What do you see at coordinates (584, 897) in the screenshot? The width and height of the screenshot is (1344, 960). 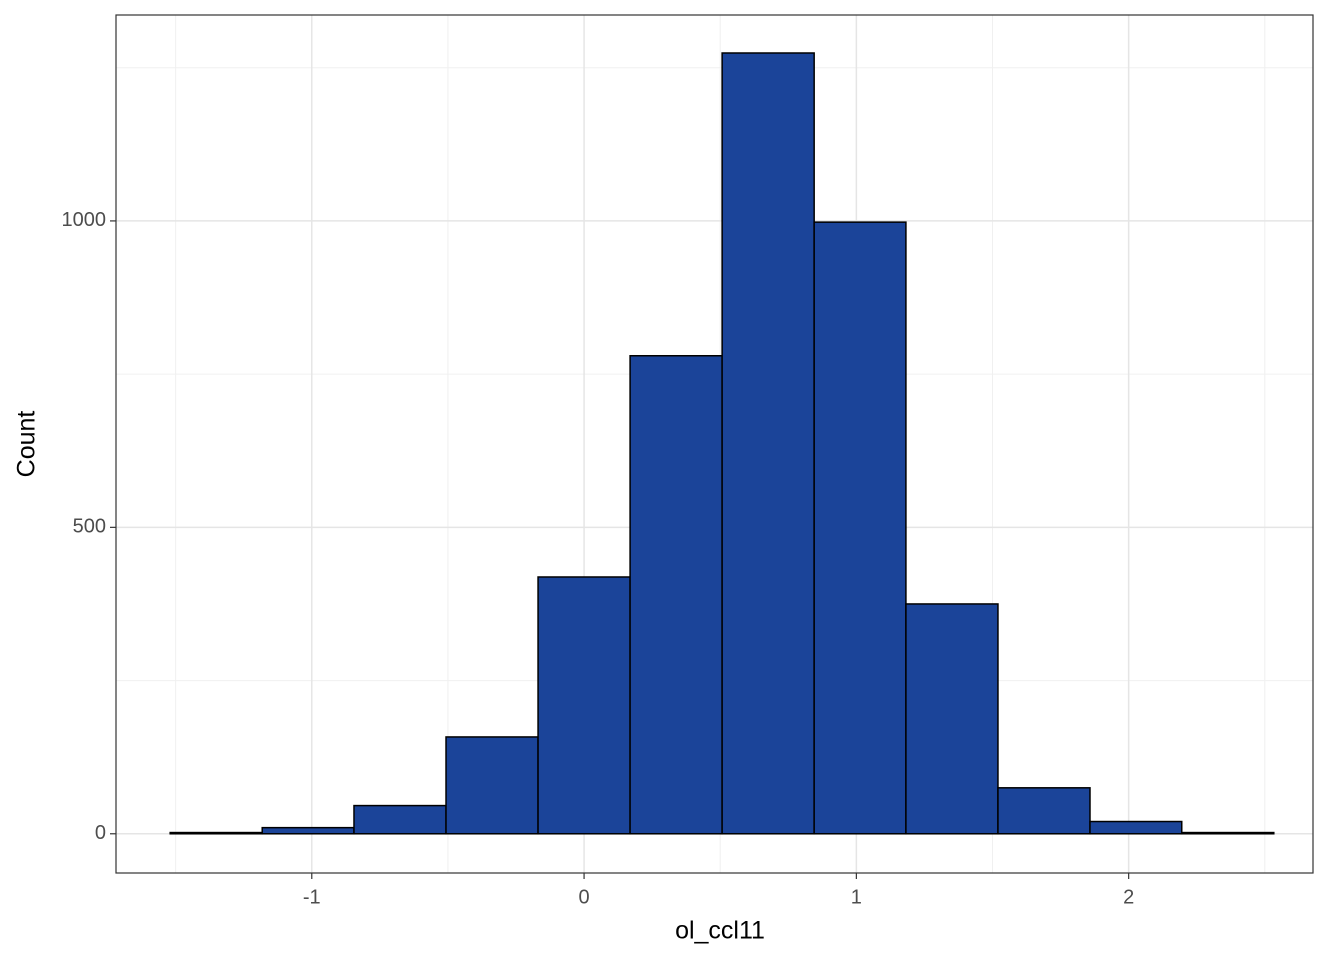 I see `x-tick-label: 0` at bounding box center [584, 897].